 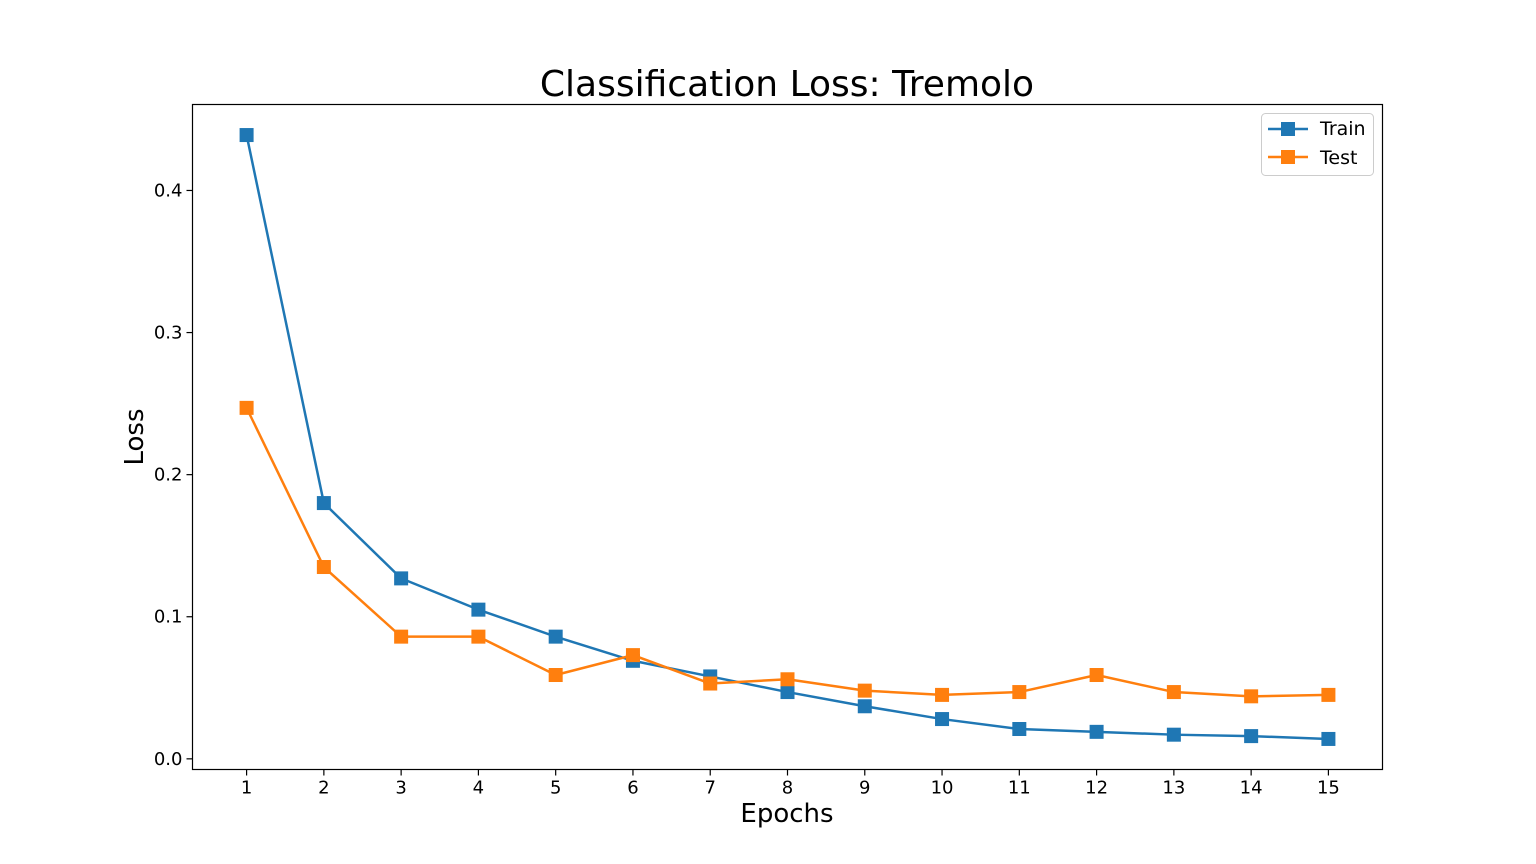 What do you see at coordinates (864, 788) in the screenshot?
I see `x-tick-label: 9` at bounding box center [864, 788].